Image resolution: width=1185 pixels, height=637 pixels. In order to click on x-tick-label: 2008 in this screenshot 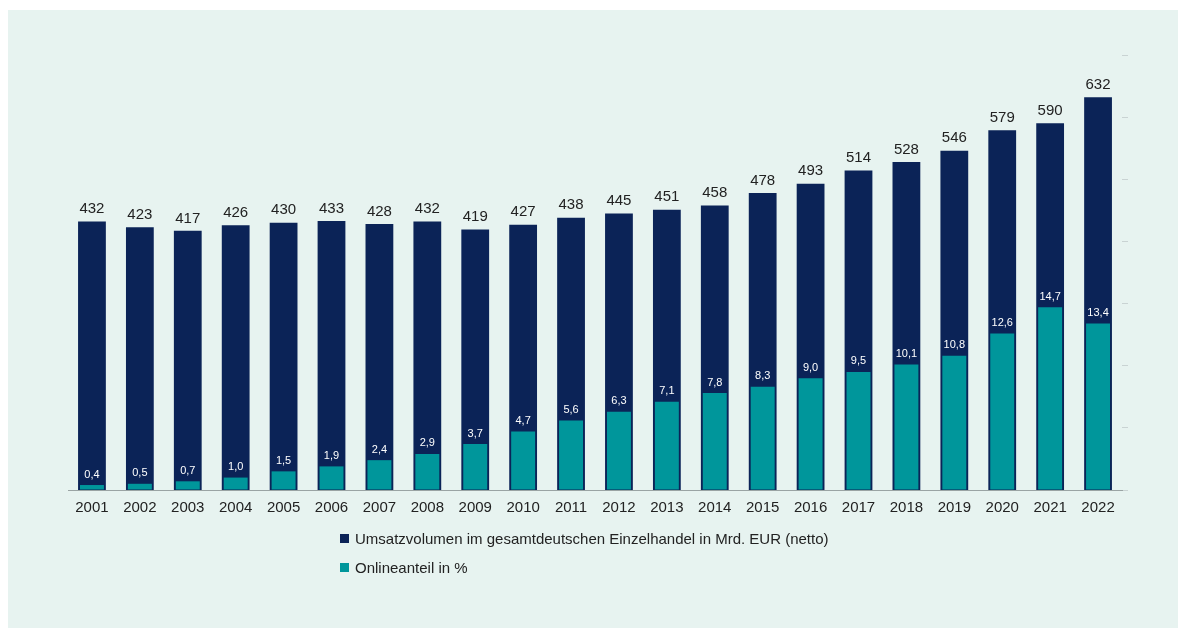, I will do `click(427, 507)`.